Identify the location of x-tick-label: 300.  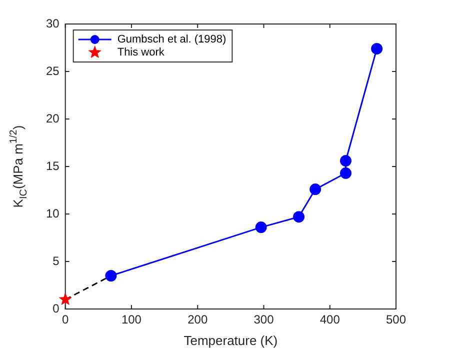
(264, 319).